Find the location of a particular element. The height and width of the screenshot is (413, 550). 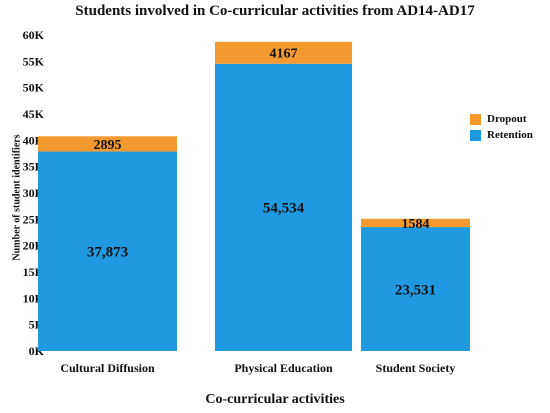

data-label-dropout: 2895 is located at coordinates (108, 145).